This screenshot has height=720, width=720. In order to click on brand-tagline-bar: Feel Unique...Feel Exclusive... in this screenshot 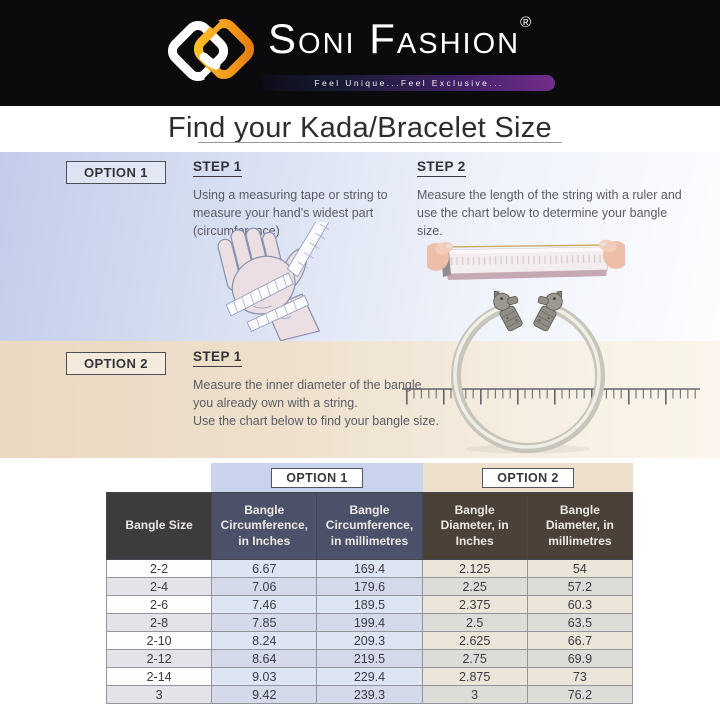, I will do `click(409, 83)`.